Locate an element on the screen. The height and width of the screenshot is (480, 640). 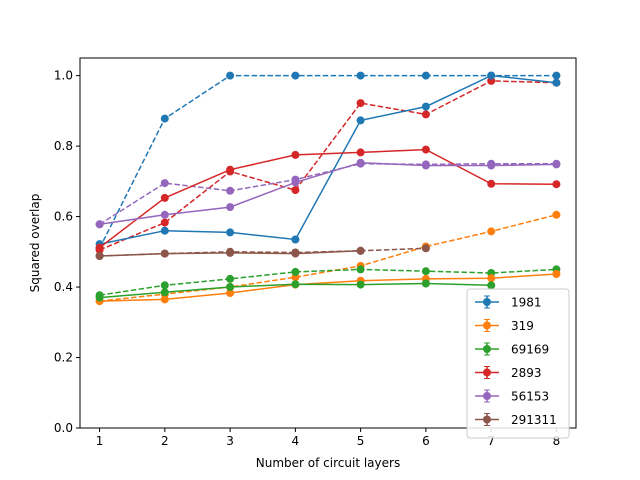
y-tick-label: 0.6 is located at coordinates (63, 217).